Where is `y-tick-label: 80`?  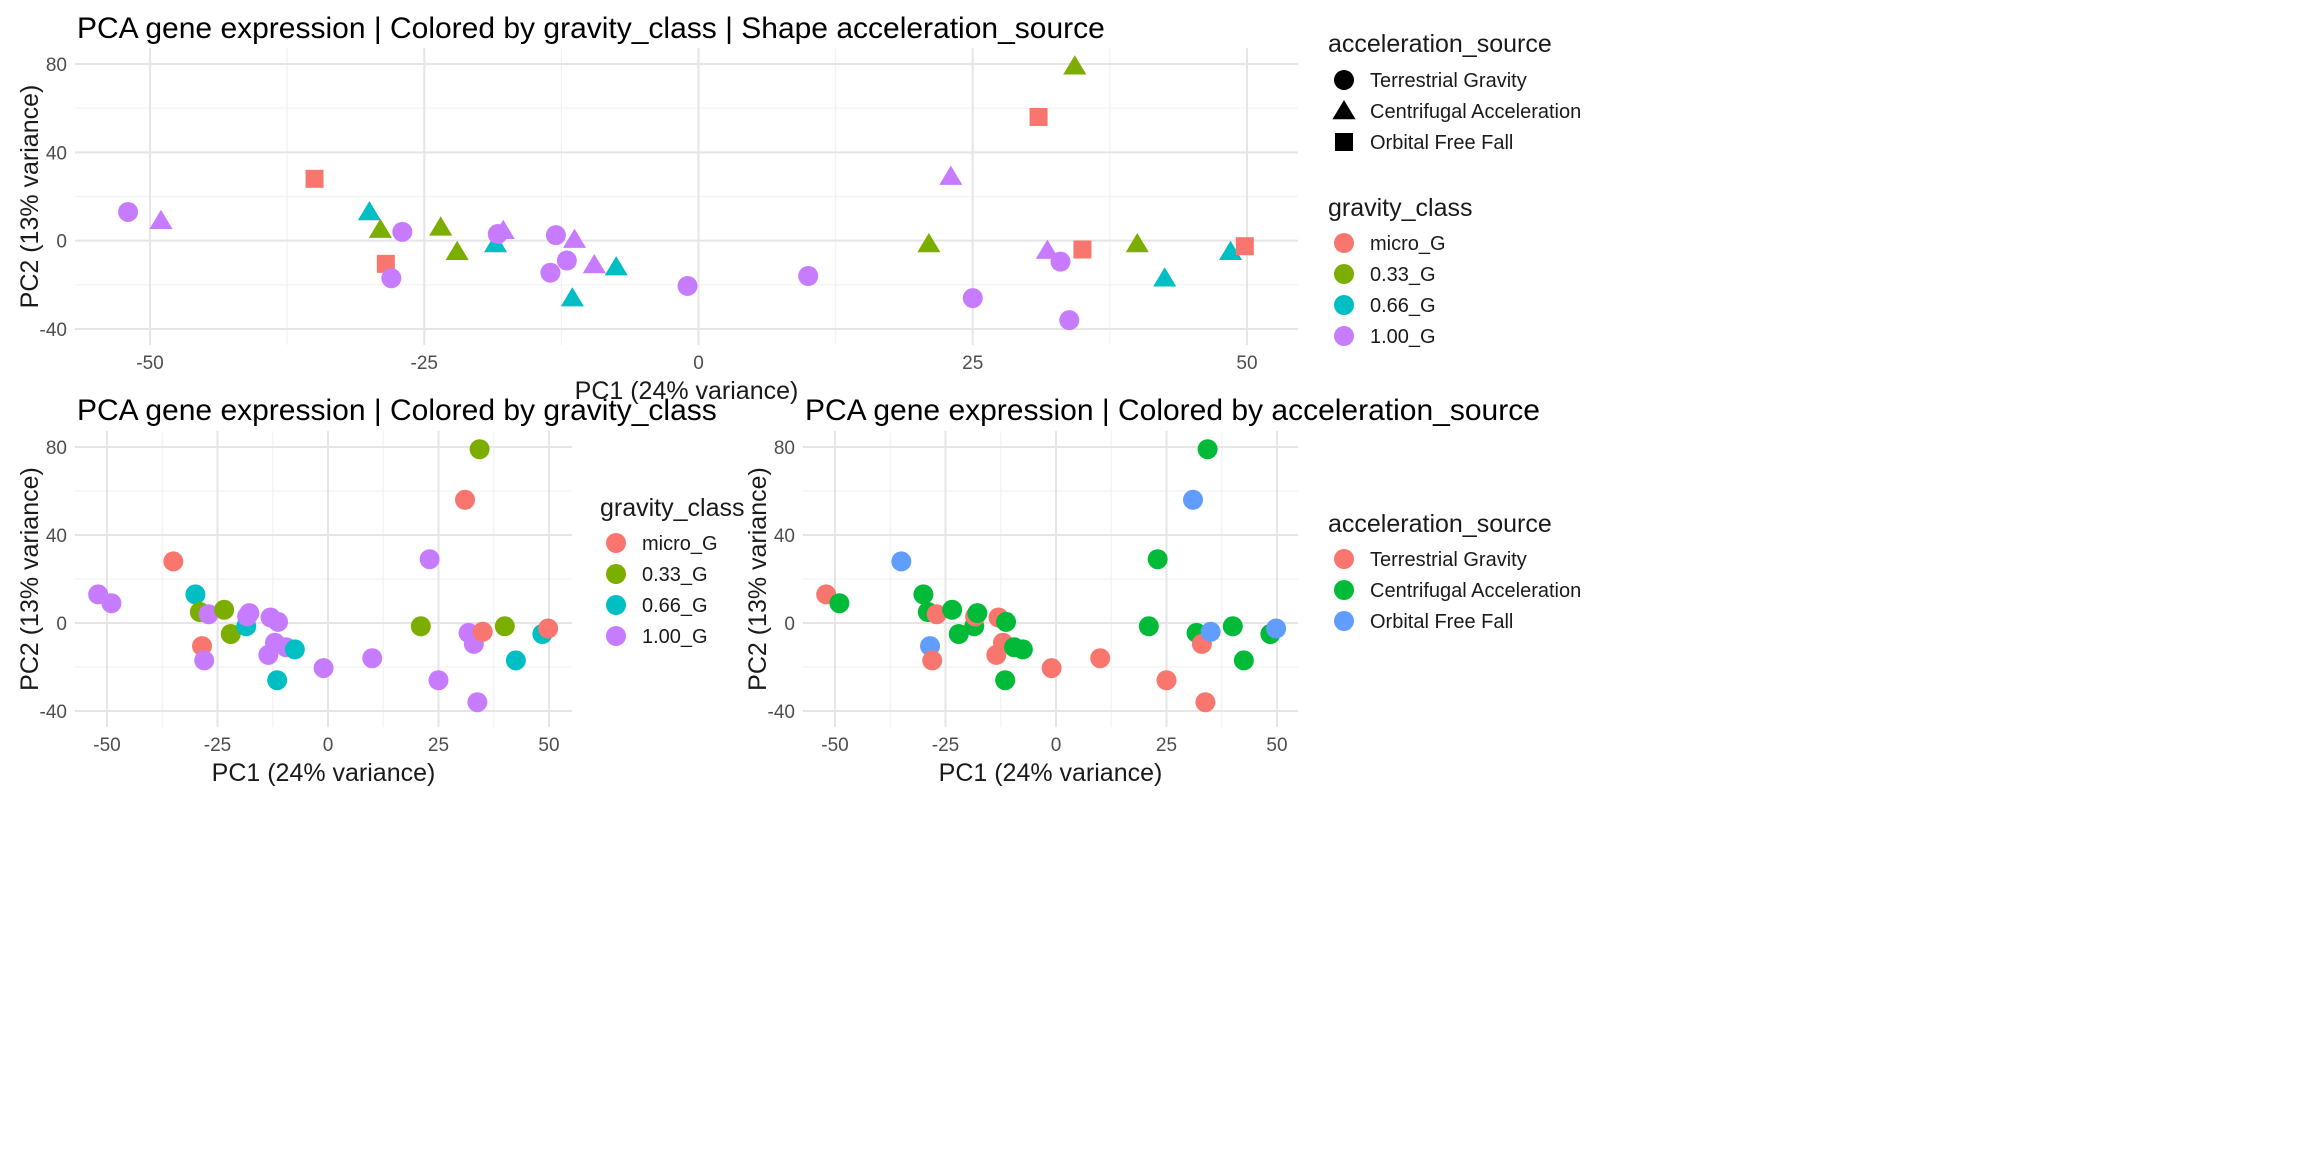
y-tick-label: 80 is located at coordinates (784, 448).